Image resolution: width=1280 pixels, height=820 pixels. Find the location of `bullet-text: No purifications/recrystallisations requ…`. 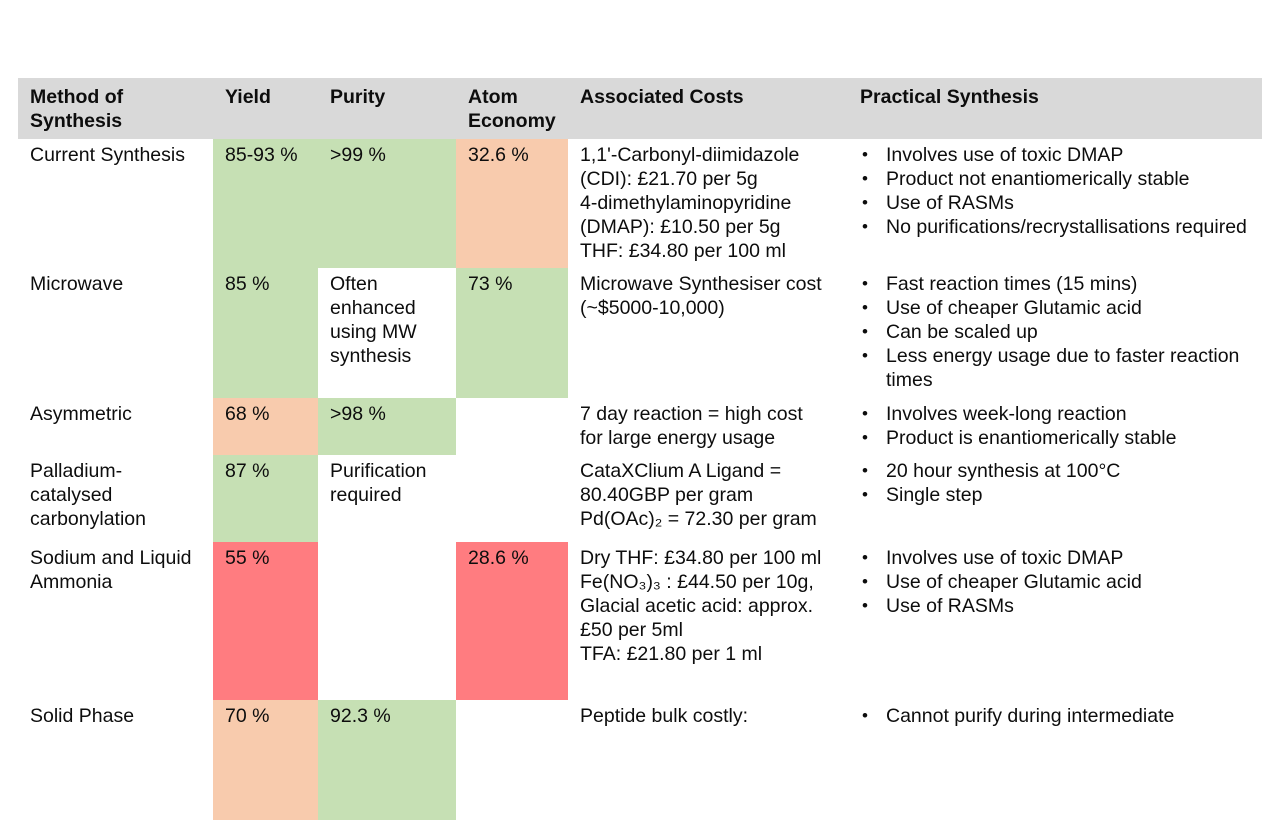

bullet-text: No purifications/recrystallisations requ… is located at coordinates (1066, 227).